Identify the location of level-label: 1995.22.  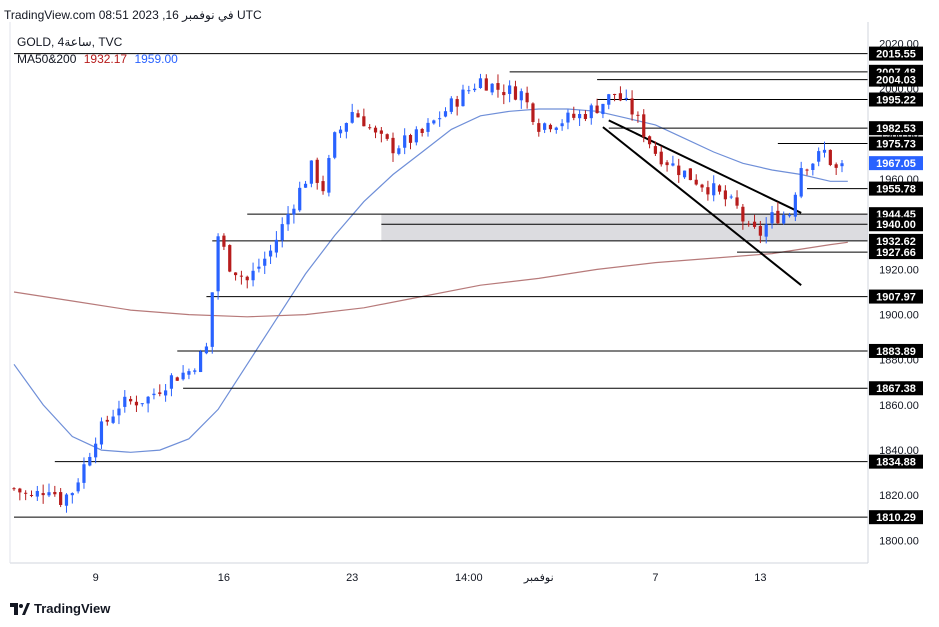
(896, 101).